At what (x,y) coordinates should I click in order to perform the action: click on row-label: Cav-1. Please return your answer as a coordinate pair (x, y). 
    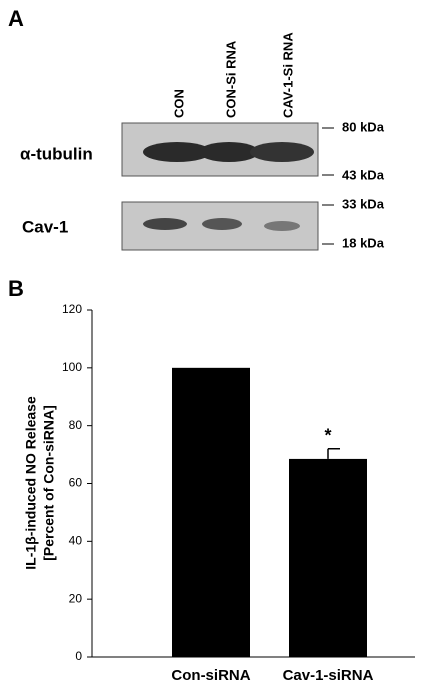
    Looking at the image, I should click on (45, 226).